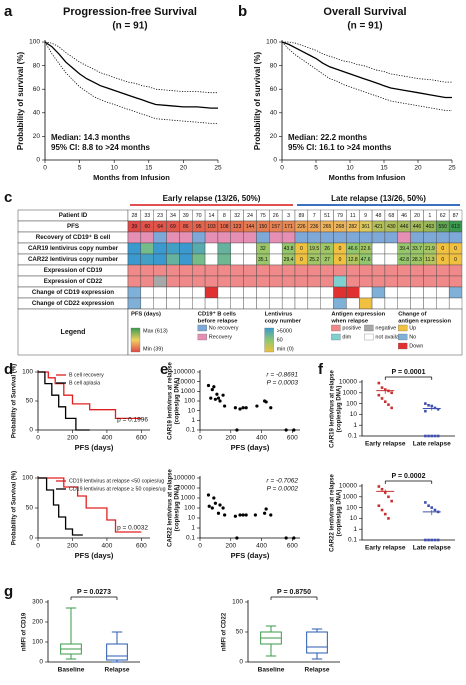 Image resolution: width=466 pixels, height=685 pixels. Describe the element at coordinates (294, 592) in the screenshot. I see `annotation: P = 0.8750` at that location.